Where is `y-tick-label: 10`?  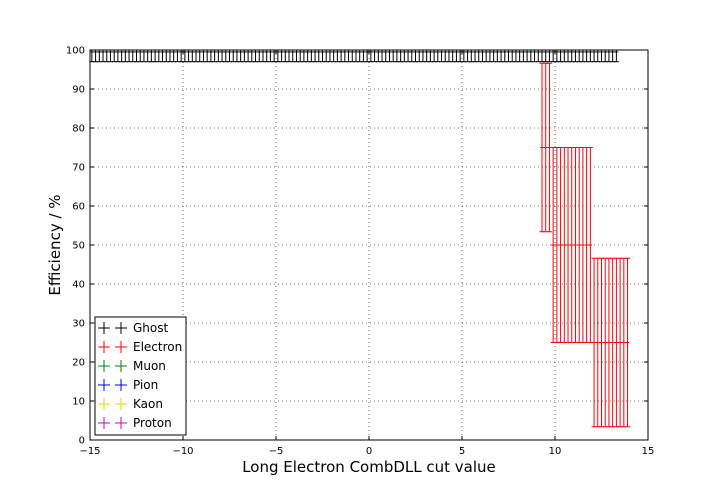
y-tick-label: 10 is located at coordinates (78, 402).